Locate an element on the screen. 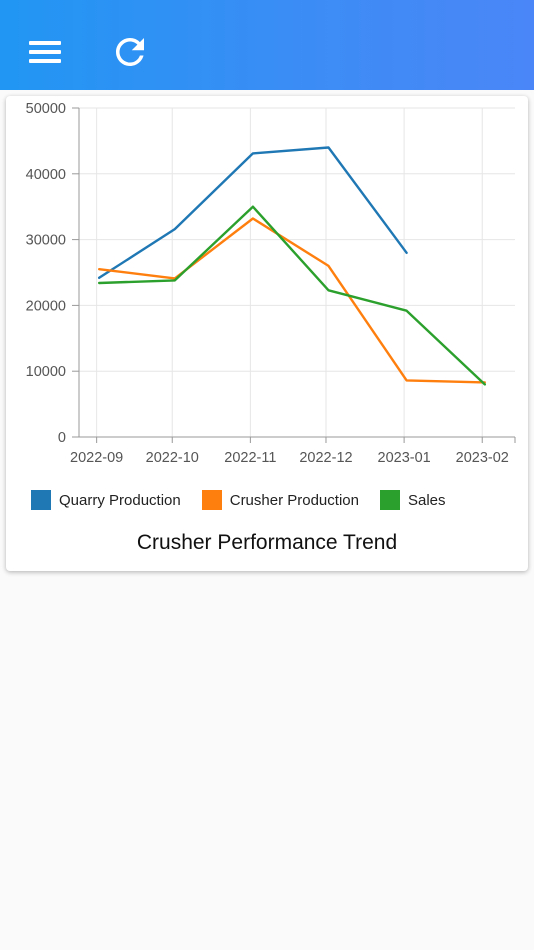 The height and width of the screenshot is (950, 534). y-tick-label: 10000 is located at coordinates (46, 372).